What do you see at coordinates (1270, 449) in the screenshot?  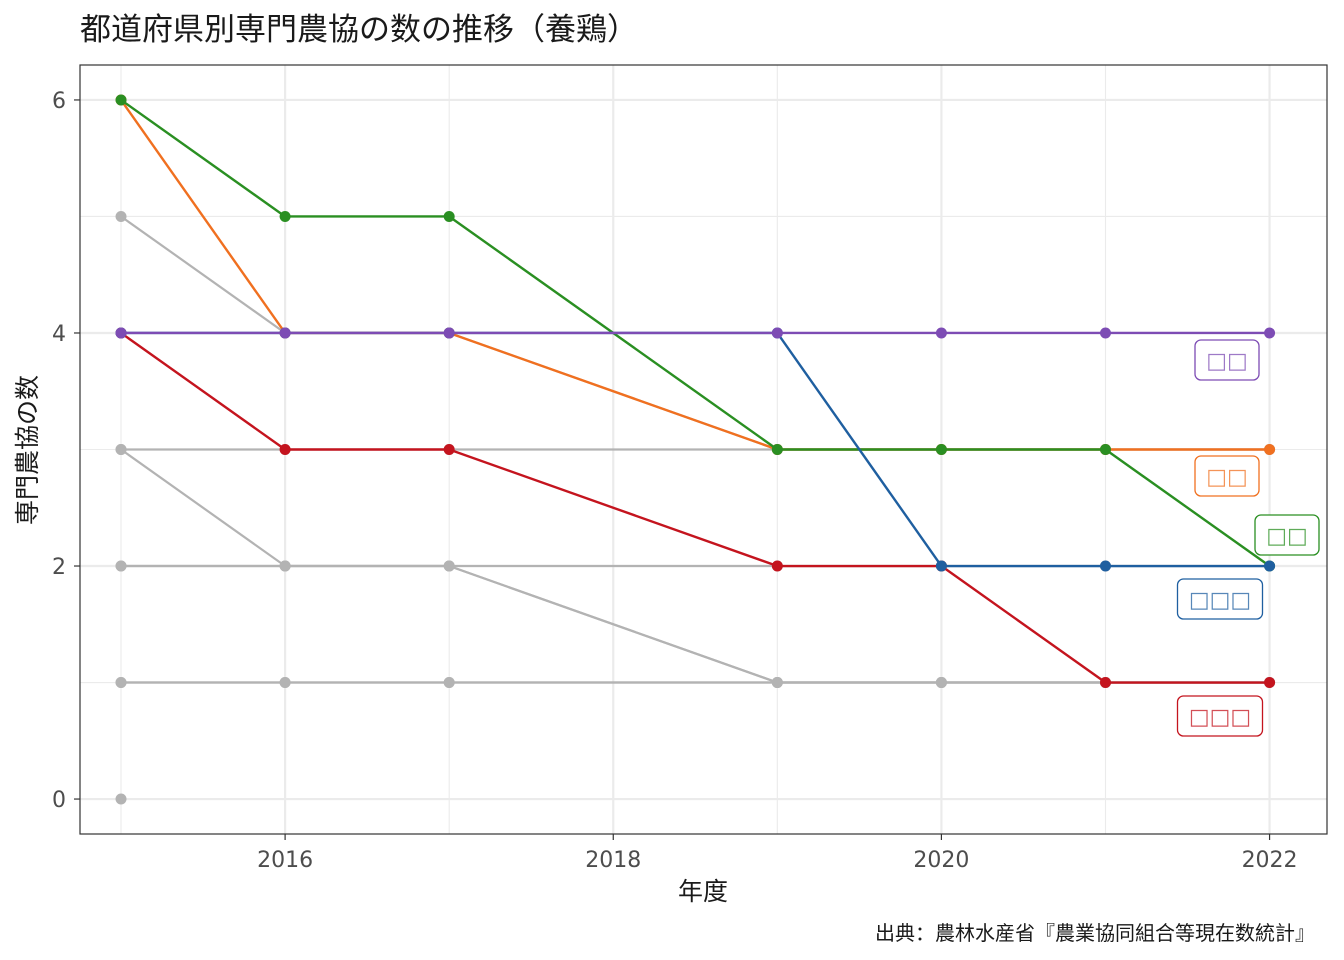 I see `highlight-series-1-point` at bounding box center [1270, 449].